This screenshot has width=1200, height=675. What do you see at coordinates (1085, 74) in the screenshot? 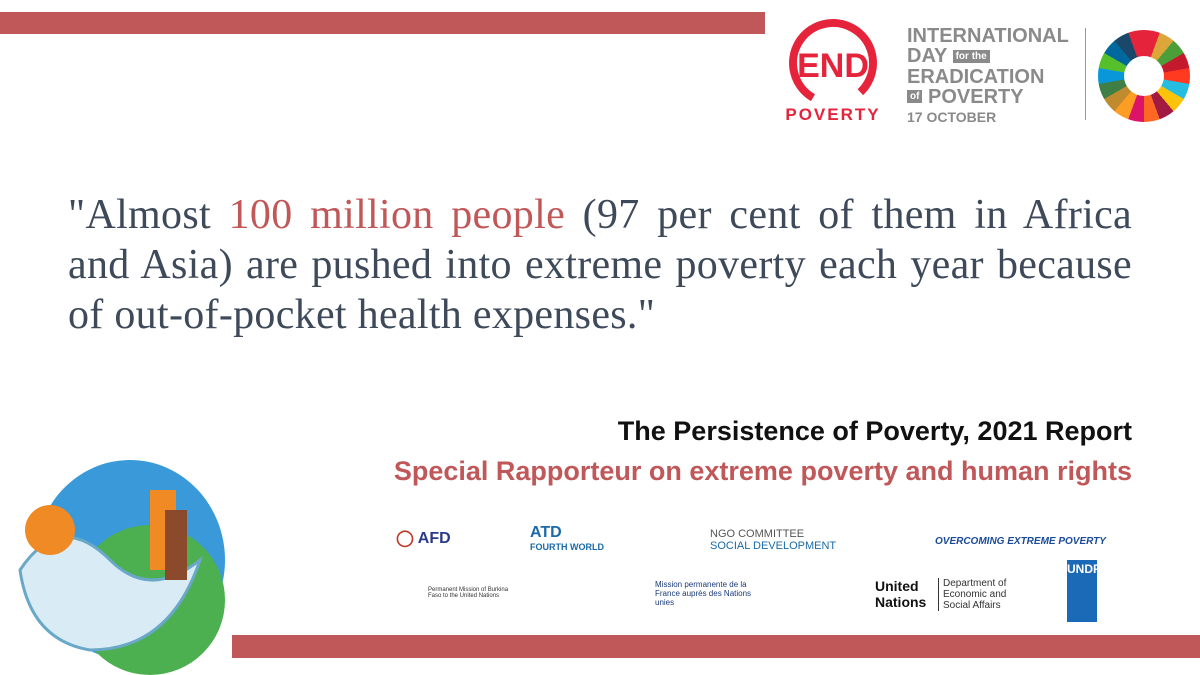
I see `divider` at bounding box center [1085, 74].